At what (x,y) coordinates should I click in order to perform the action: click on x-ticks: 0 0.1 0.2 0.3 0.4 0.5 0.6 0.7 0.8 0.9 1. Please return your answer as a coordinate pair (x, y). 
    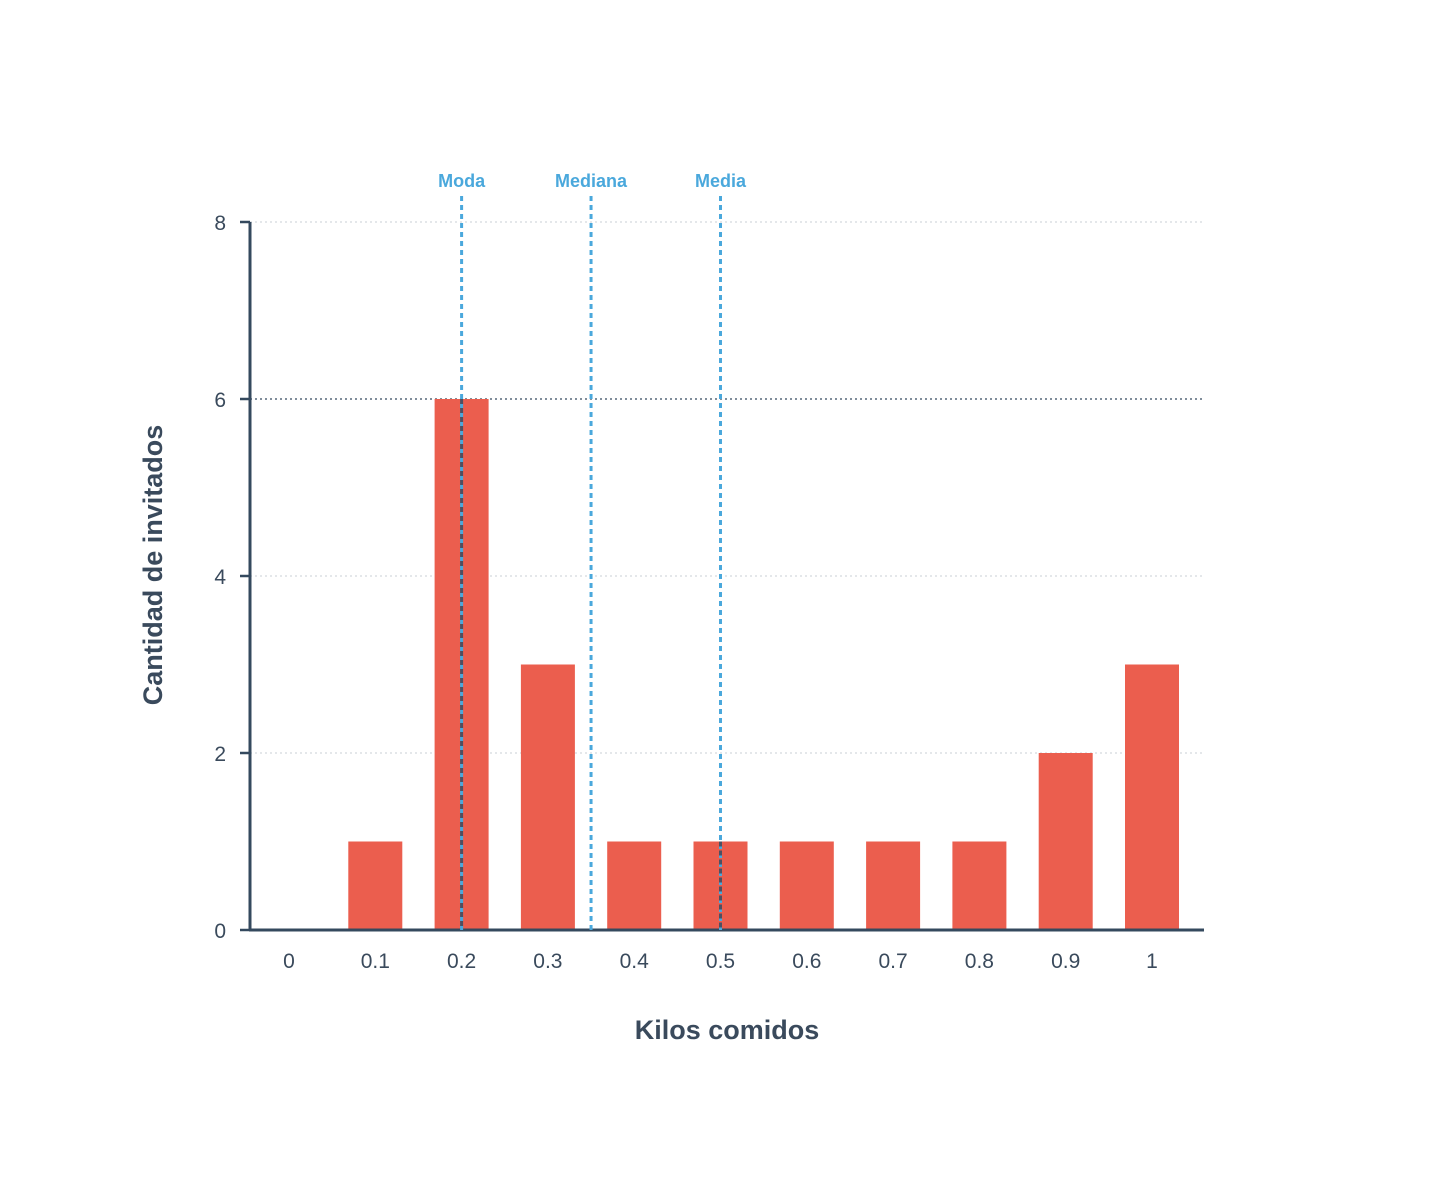
    Looking at the image, I should click on (720, 961).